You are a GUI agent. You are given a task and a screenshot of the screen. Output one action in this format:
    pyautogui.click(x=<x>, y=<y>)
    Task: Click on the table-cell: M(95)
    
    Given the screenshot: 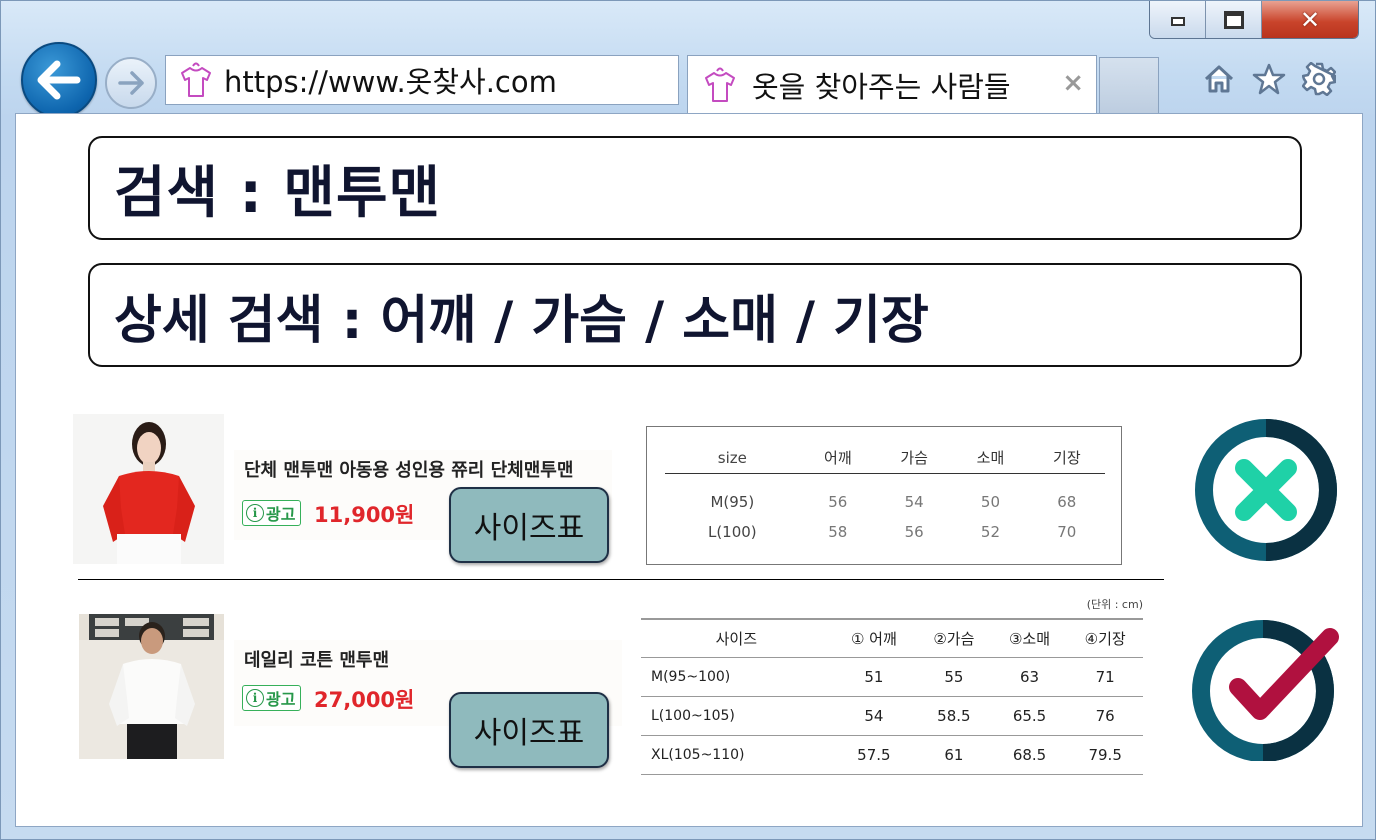 What is the action you would take?
    pyautogui.click(x=732, y=502)
    